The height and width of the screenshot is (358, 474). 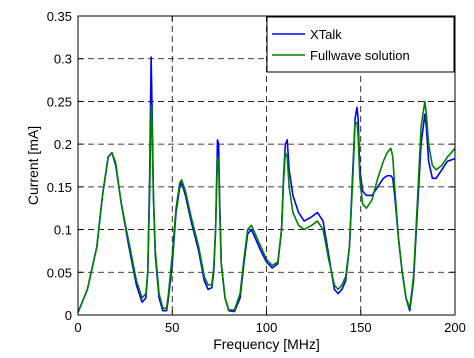 I want to click on x-axis-label: Frequency [MHz], so click(x=266, y=344).